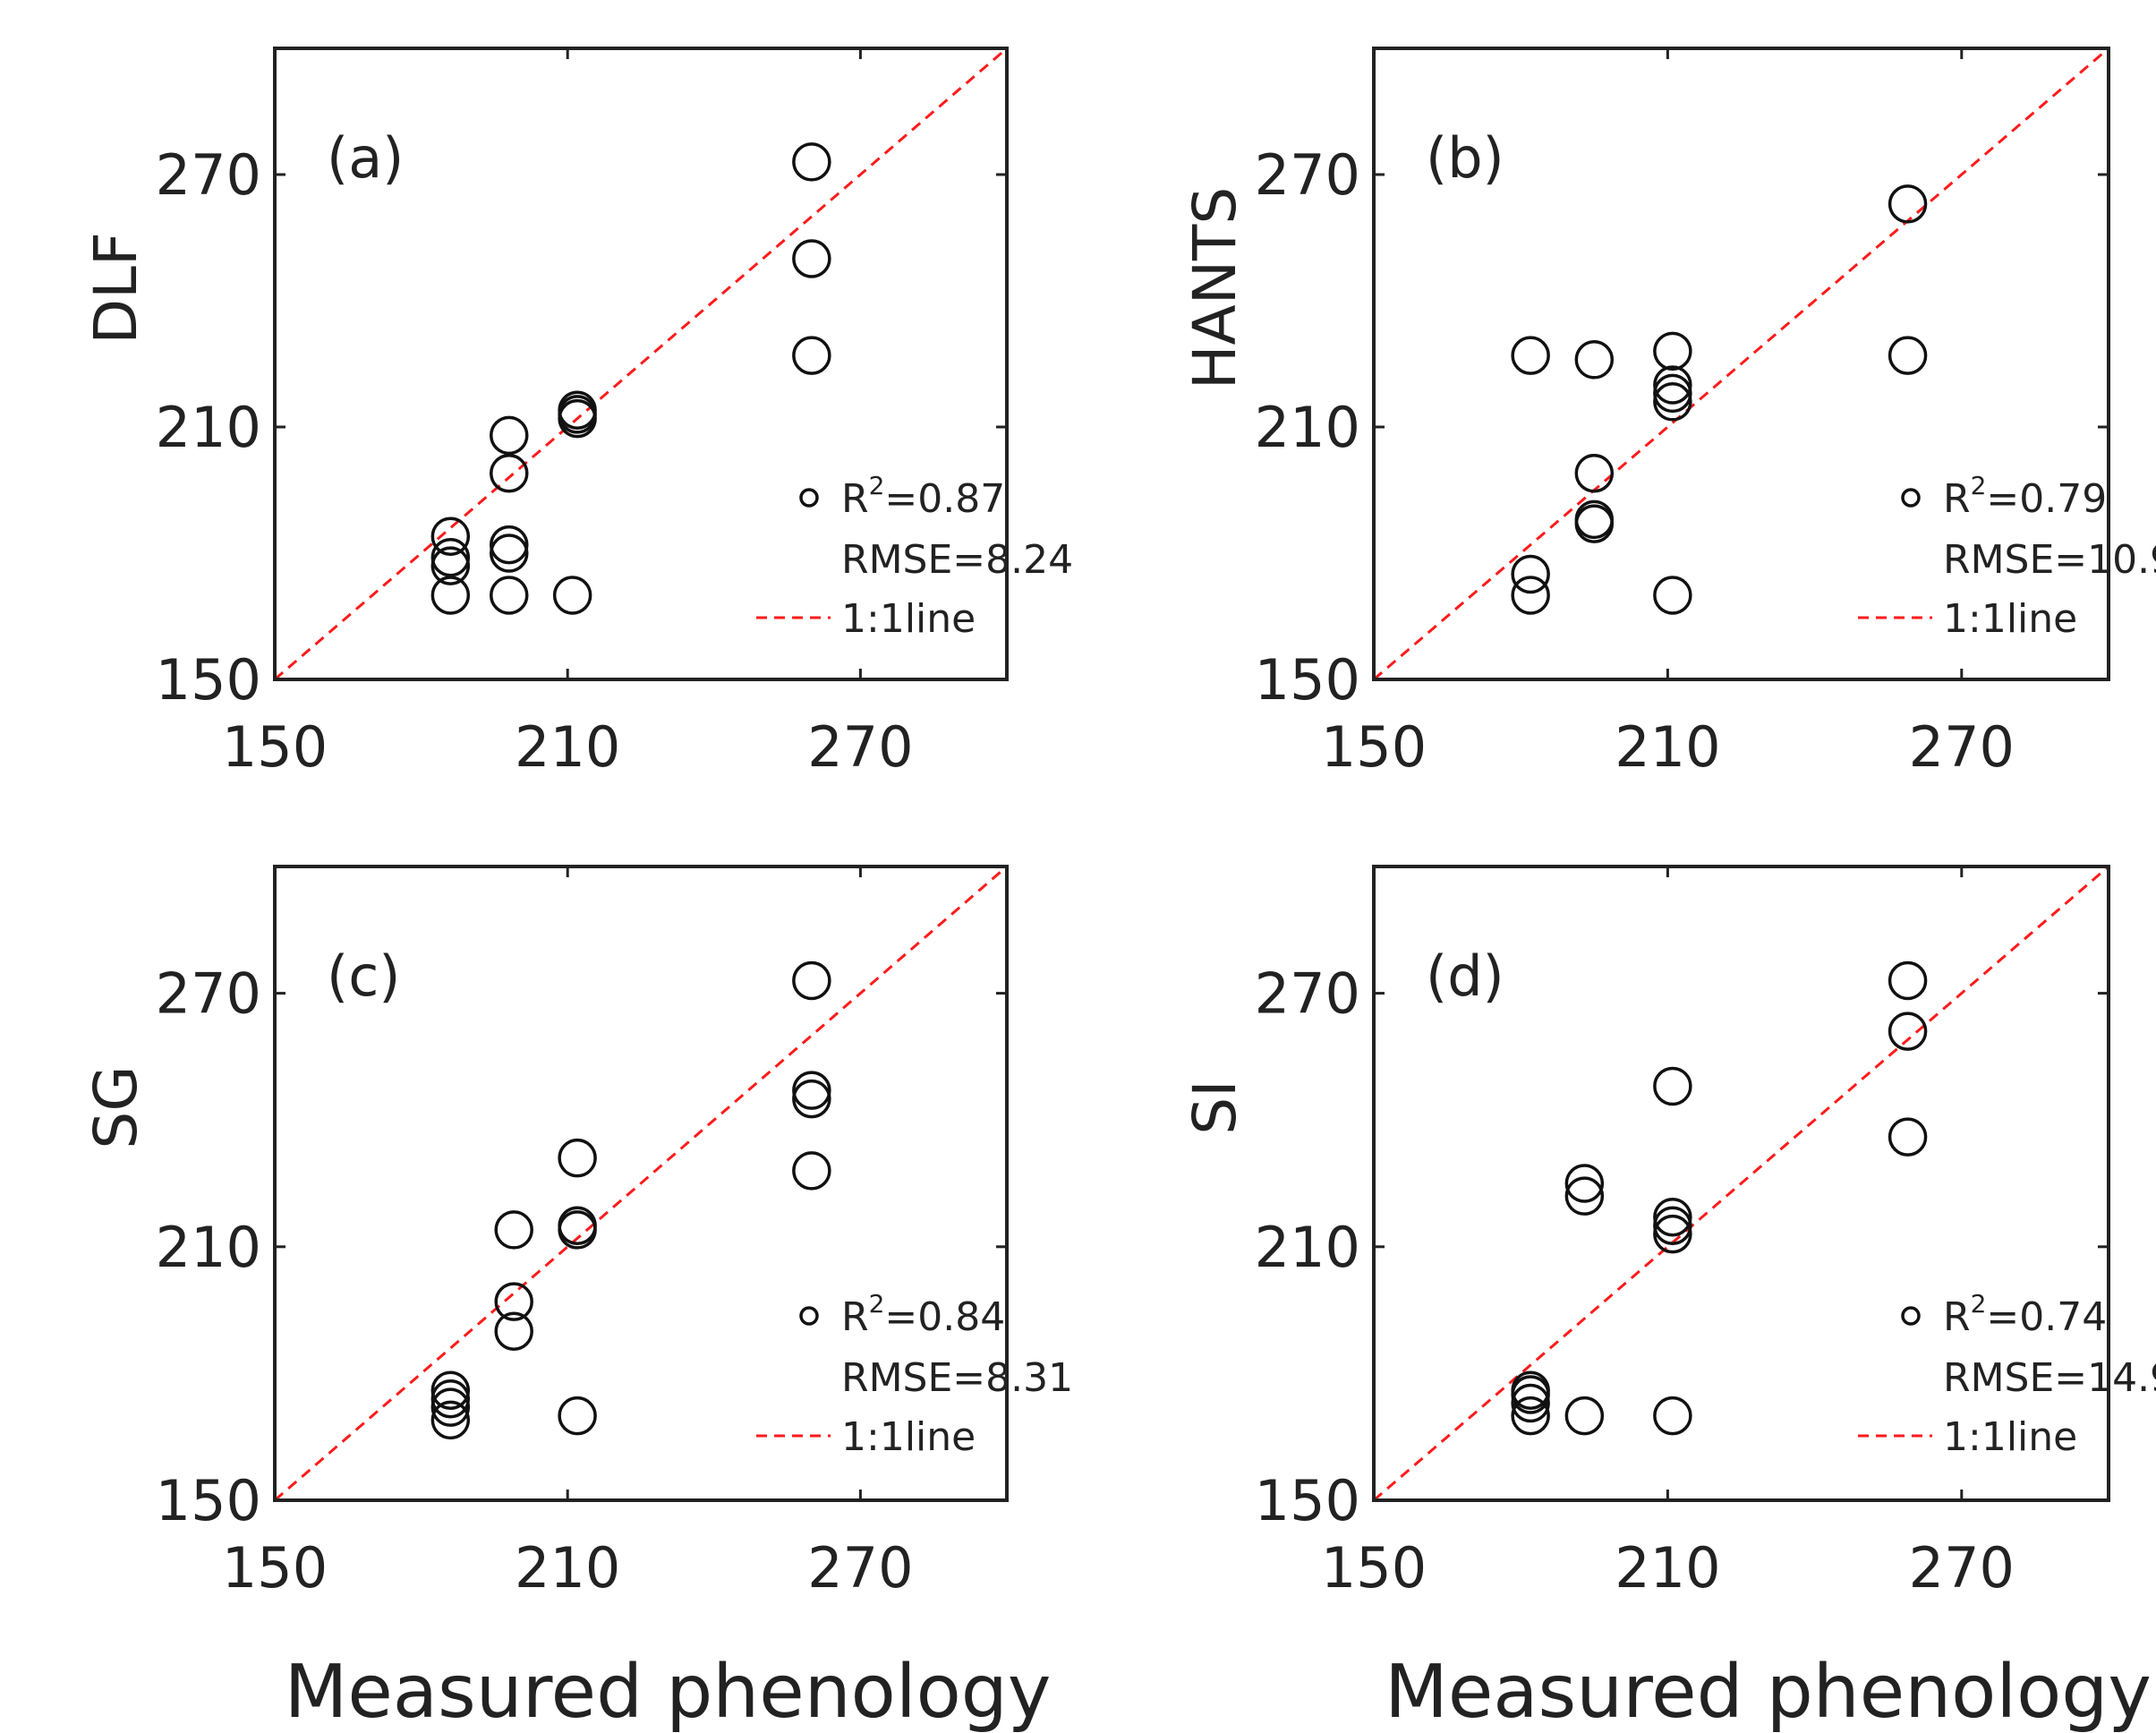  What do you see at coordinates (957, 560) in the screenshot?
I see `legend-rmse: RMSE=8.24` at bounding box center [957, 560].